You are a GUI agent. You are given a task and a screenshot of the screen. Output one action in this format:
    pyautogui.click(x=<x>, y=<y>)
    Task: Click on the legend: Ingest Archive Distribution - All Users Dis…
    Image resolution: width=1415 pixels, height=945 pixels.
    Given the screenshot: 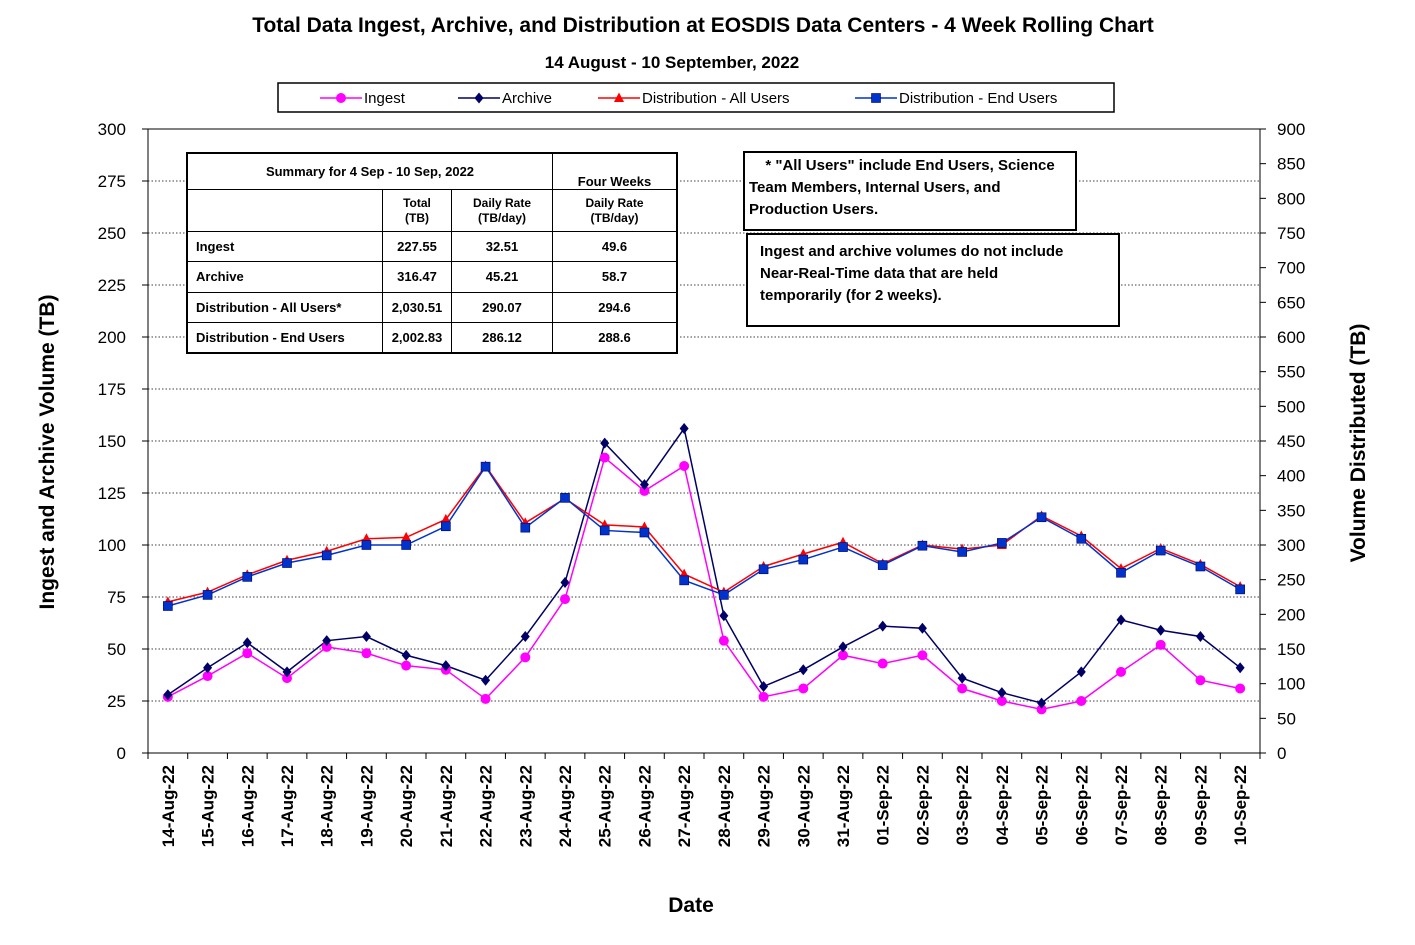 What is the action you would take?
    pyautogui.click(x=696, y=97)
    